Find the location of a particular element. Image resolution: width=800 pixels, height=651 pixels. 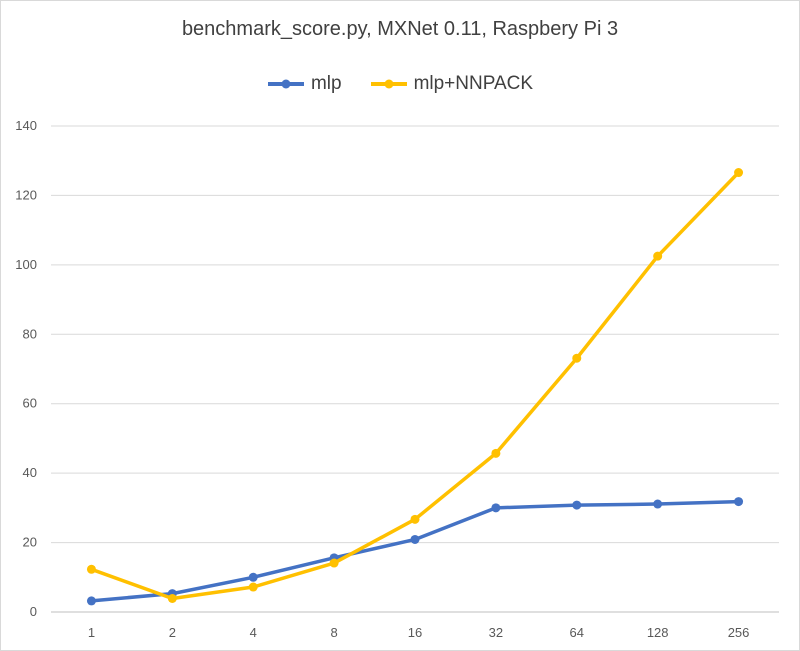

legend-entry-mlp: mlp is located at coordinates (304, 84).